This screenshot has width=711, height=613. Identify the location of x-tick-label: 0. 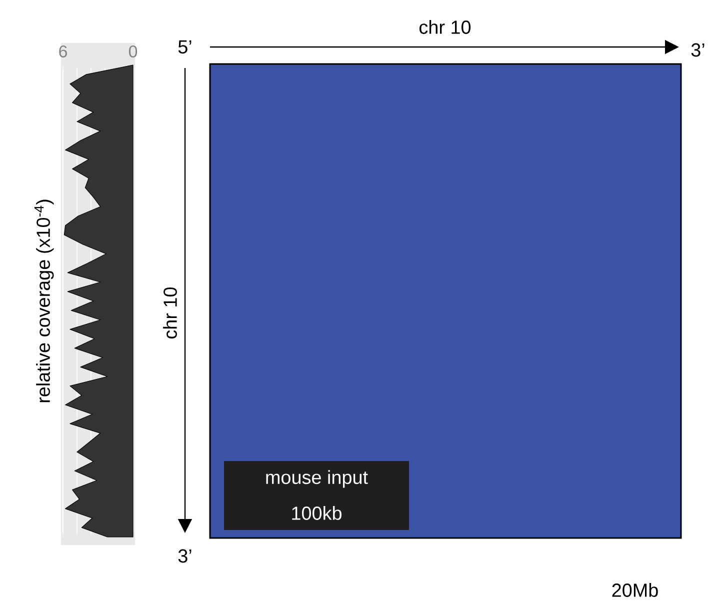
(133, 51).